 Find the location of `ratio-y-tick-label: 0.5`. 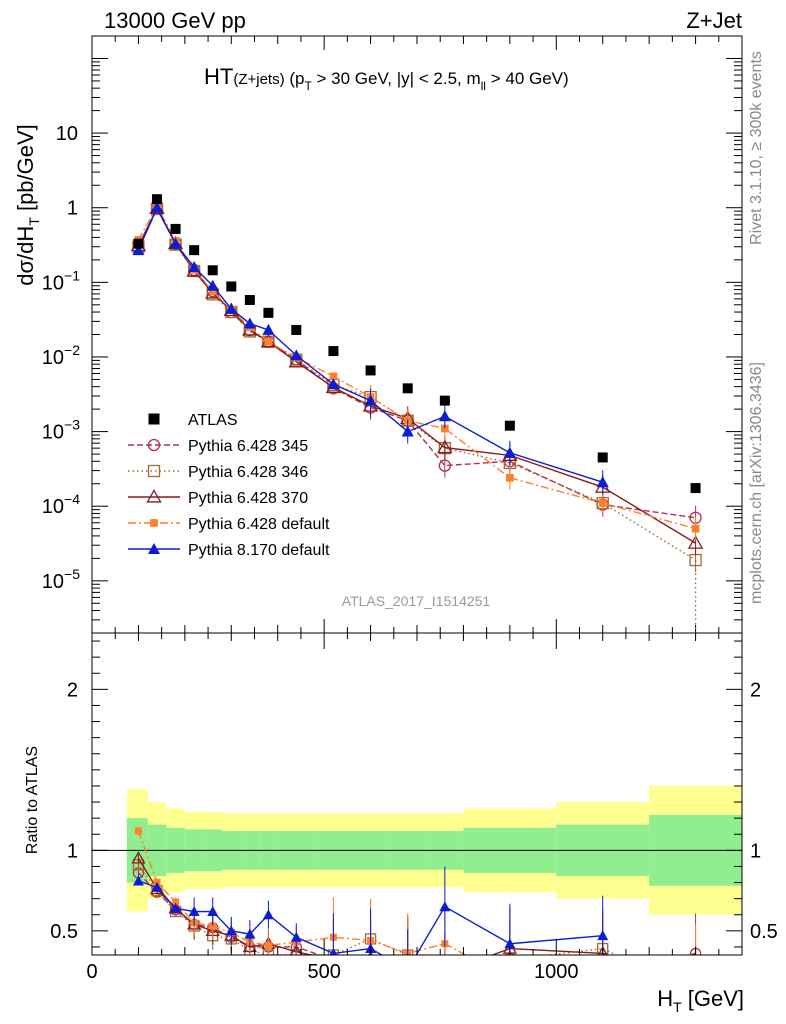

ratio-y-tick-label: 0.5 is located at coordinates (64, 932).